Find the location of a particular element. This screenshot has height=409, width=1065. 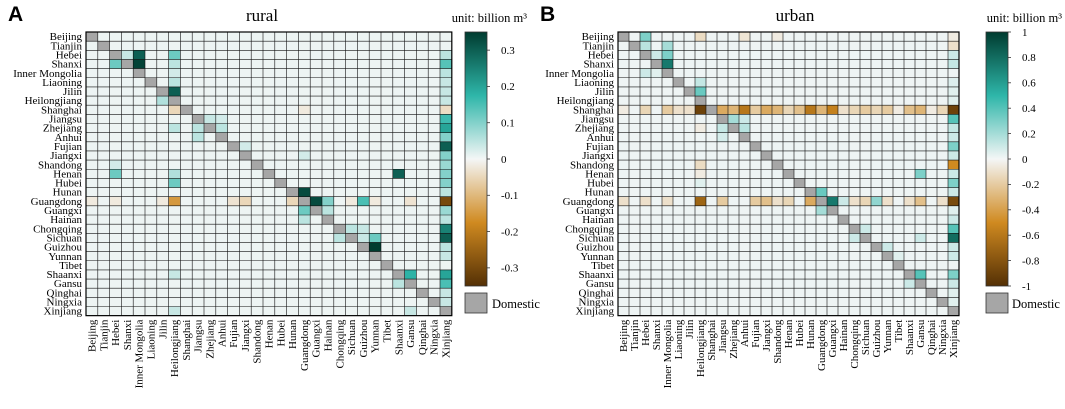

row-label-b-tianjin: Tianjin is located at coordinates (599, 46).